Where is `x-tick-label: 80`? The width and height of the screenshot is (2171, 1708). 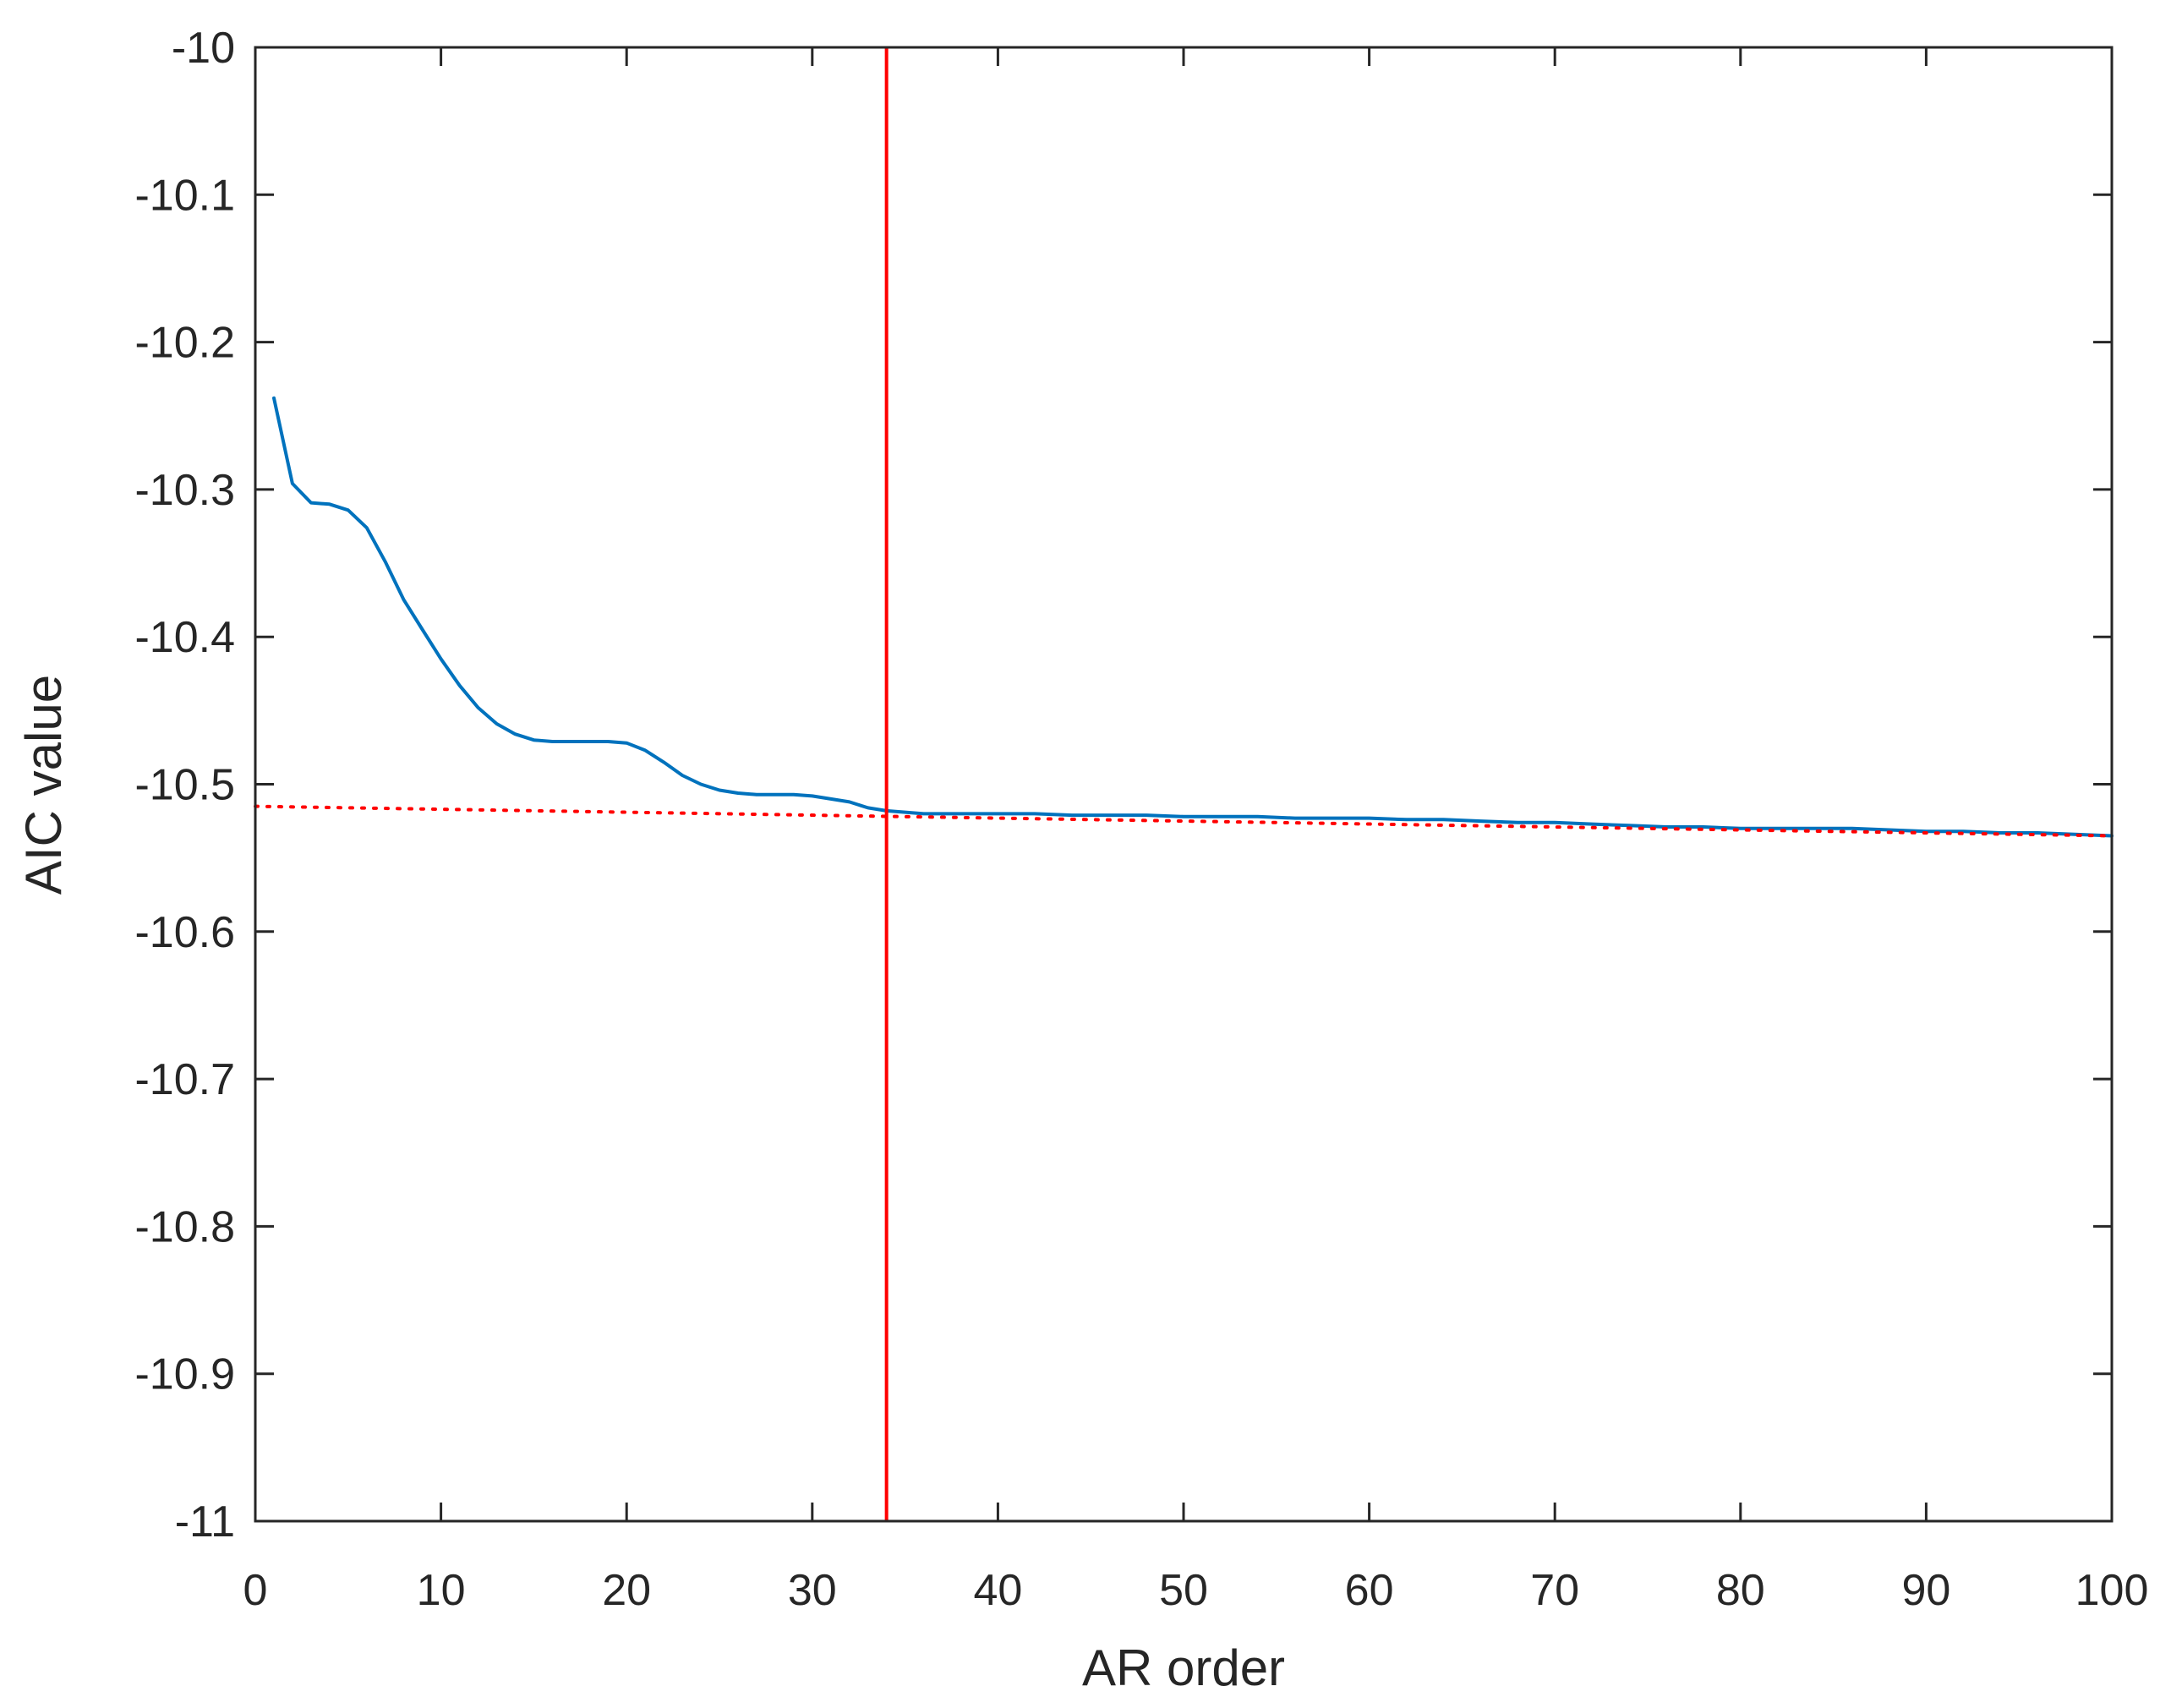 x-tick-label: 80 is located at coordinates (1741, 1590).